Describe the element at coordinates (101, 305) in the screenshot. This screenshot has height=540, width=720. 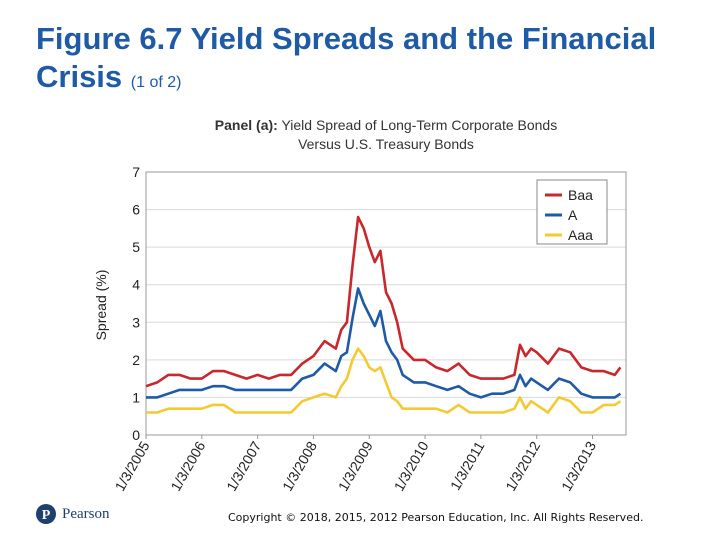
I see `y-axis-label: Spread (%)` at that location.